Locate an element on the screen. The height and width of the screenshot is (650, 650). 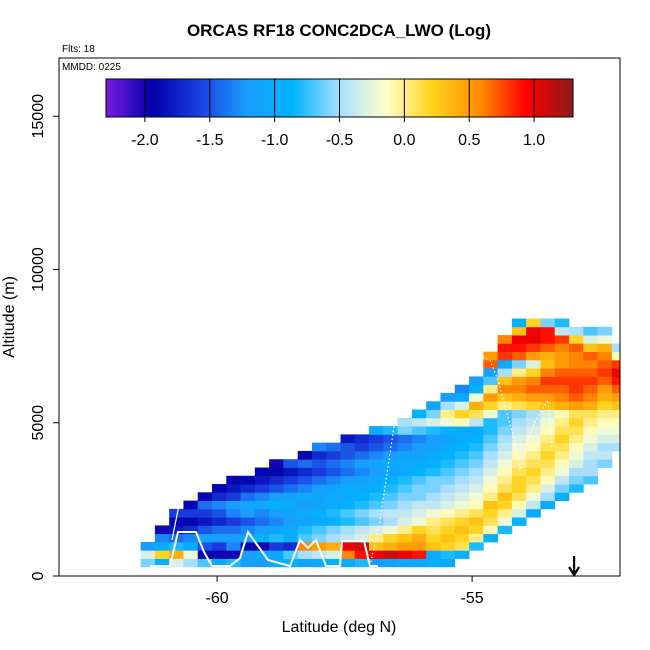
colorbar-tick-label: -2.0 is located at coordinates (145, 140).